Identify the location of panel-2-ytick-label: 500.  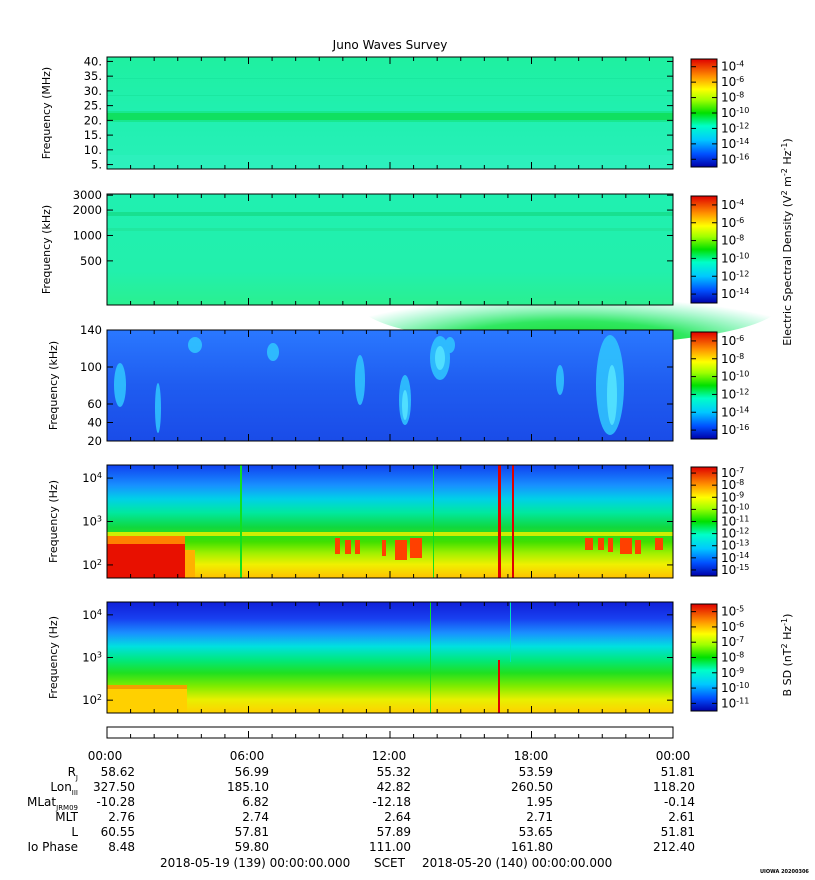
(91, 261).